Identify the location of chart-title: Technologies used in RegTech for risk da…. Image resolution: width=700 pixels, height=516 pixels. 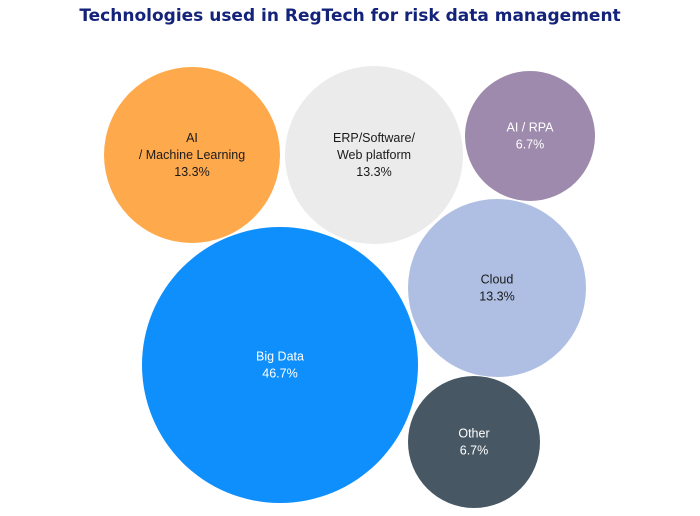
(350, 16).